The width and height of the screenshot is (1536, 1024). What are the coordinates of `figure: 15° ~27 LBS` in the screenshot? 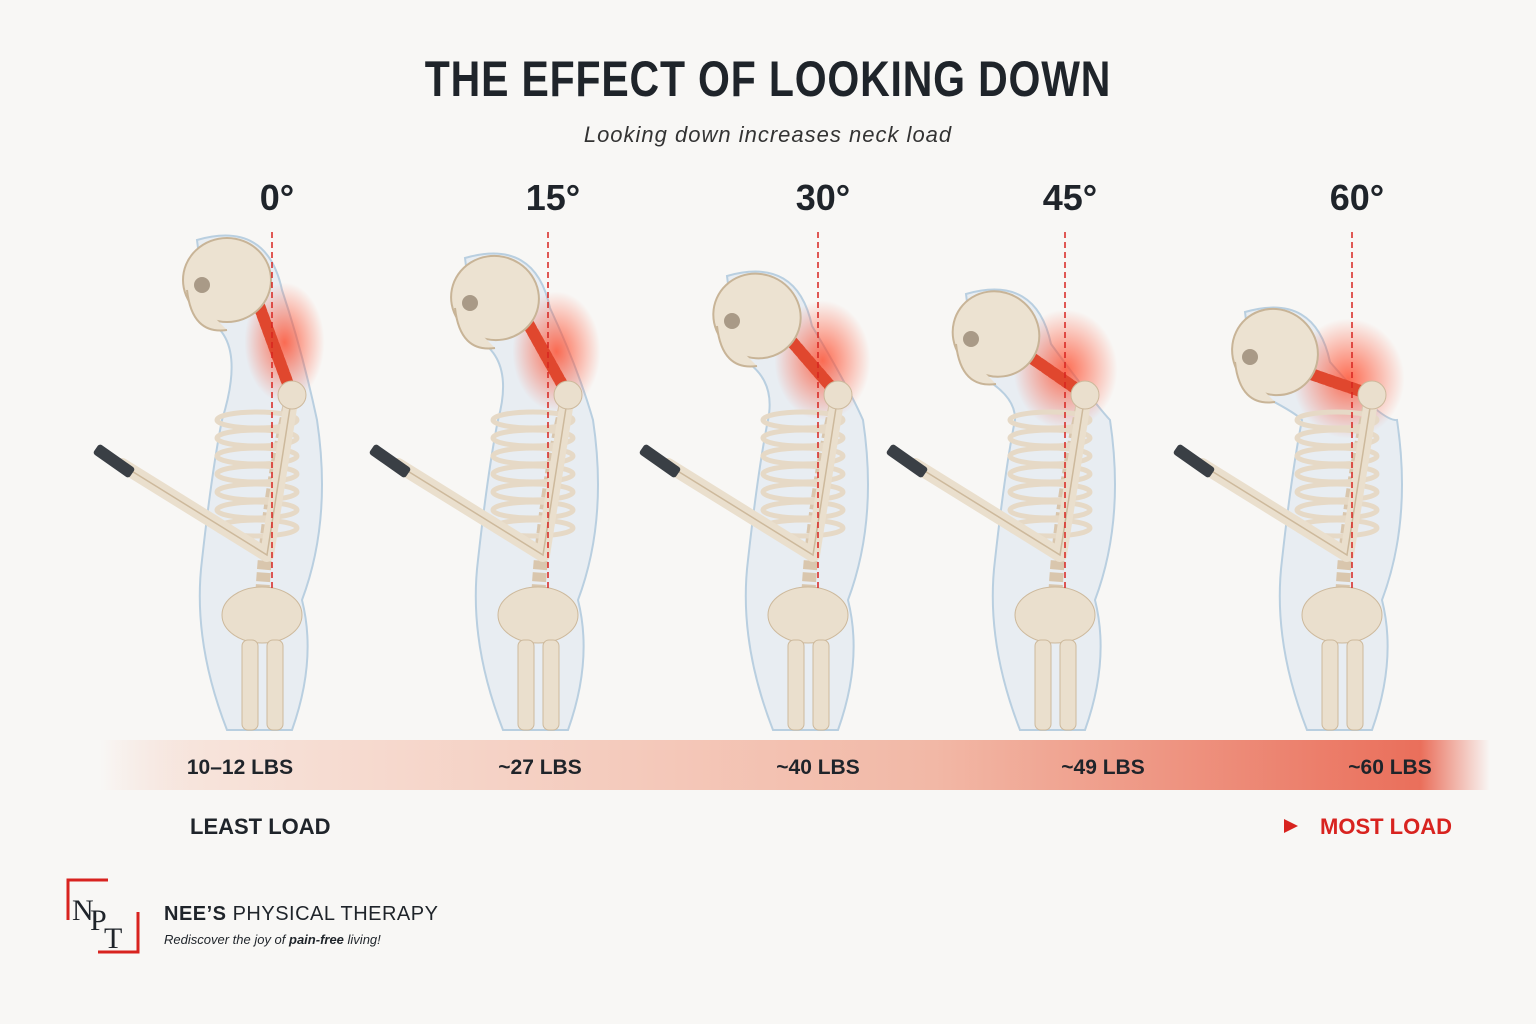 It's located at (485, 478).